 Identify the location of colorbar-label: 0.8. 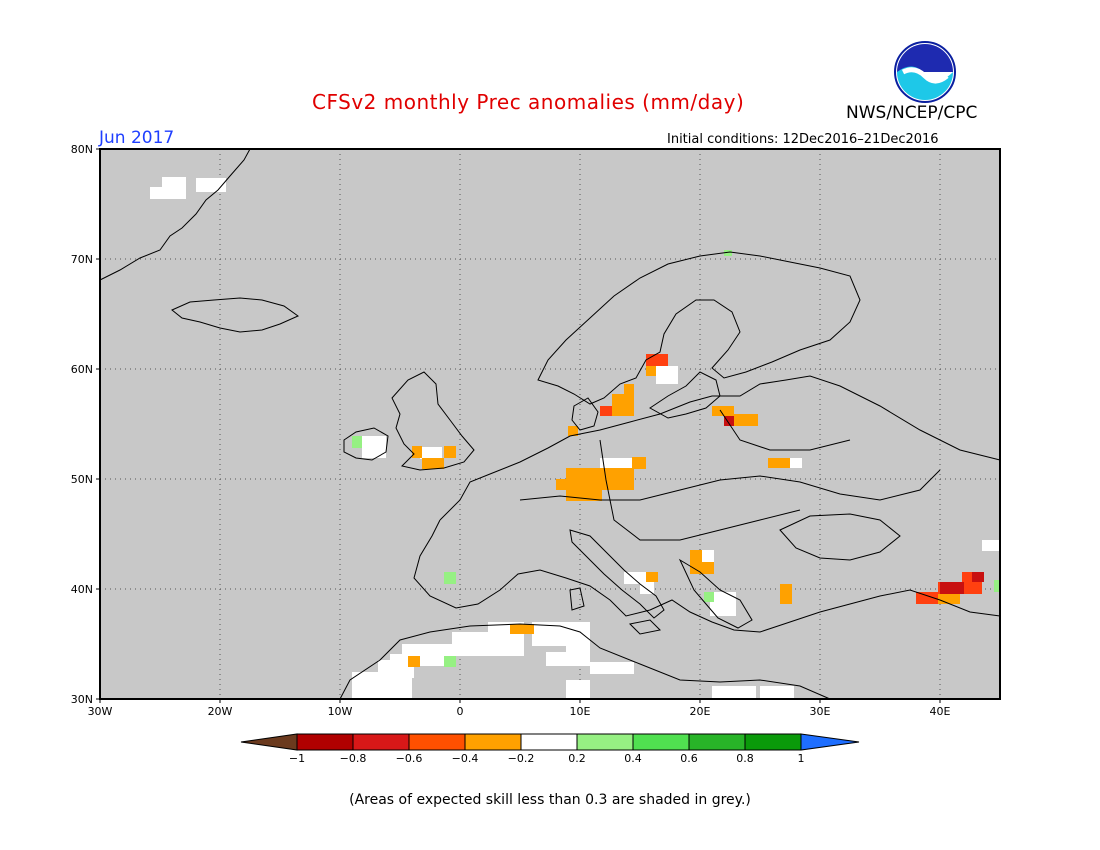
(745, 758).